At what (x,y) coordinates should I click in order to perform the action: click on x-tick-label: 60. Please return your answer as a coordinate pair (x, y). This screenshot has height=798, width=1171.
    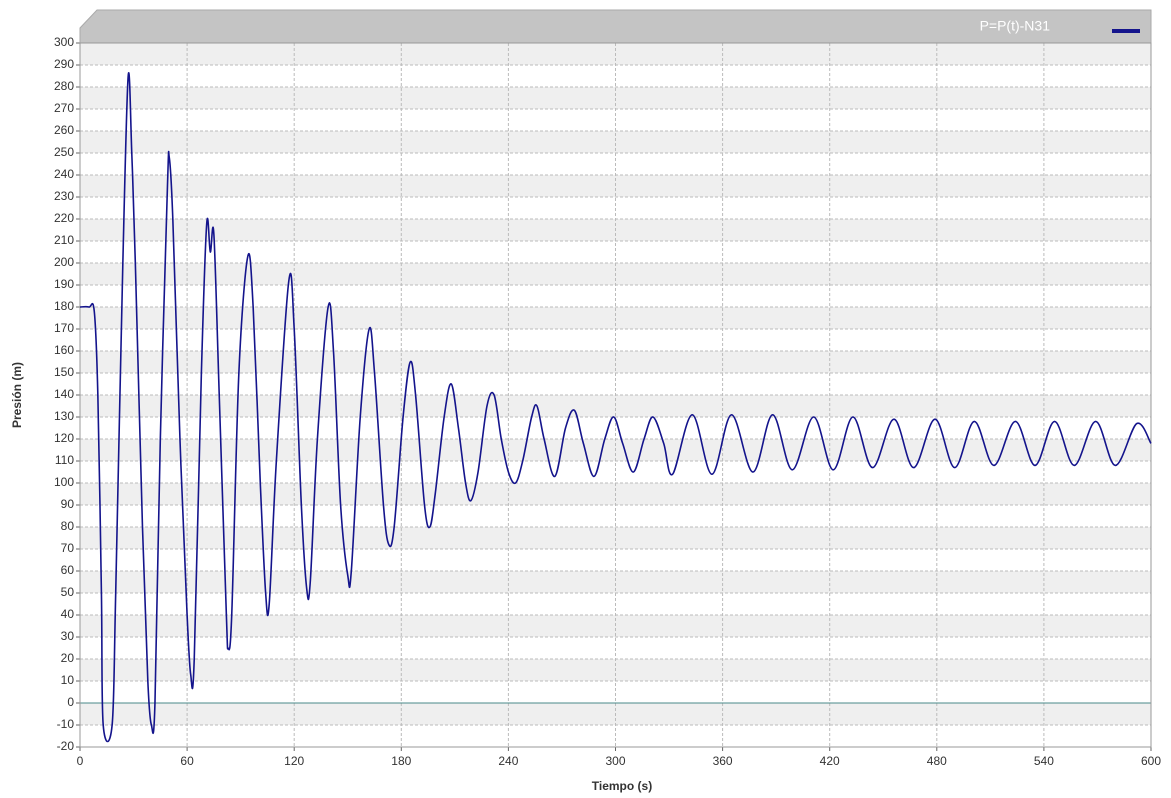
    Looking at the image, I should click on (187, 761).